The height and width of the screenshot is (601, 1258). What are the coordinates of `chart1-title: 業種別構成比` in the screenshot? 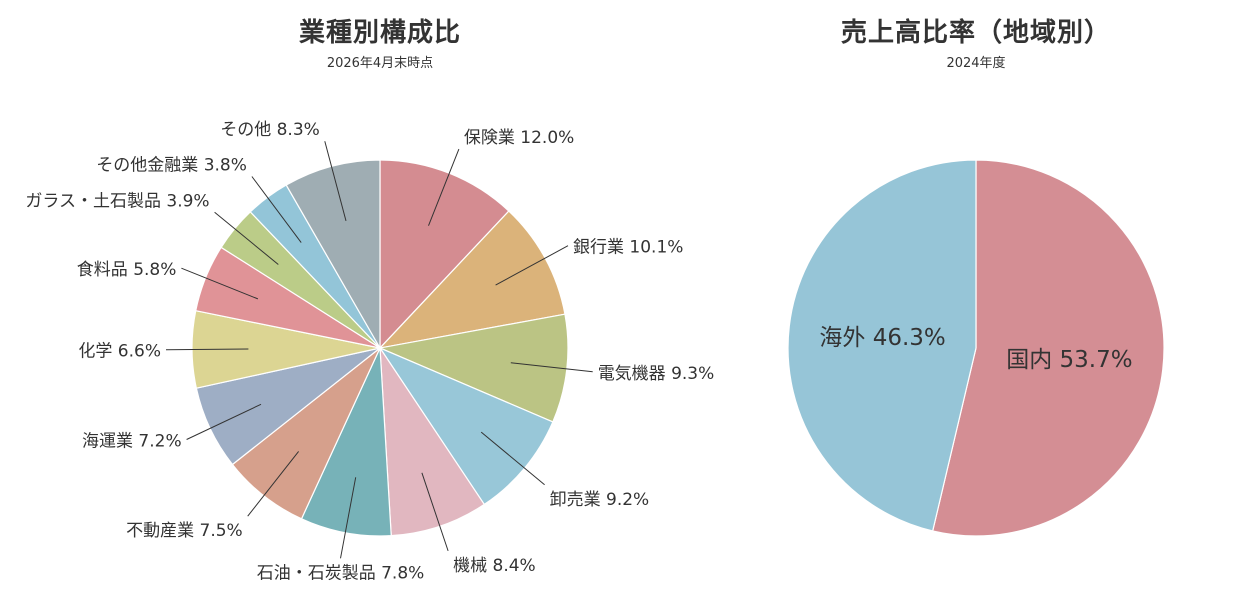 It's located at (379, 33).